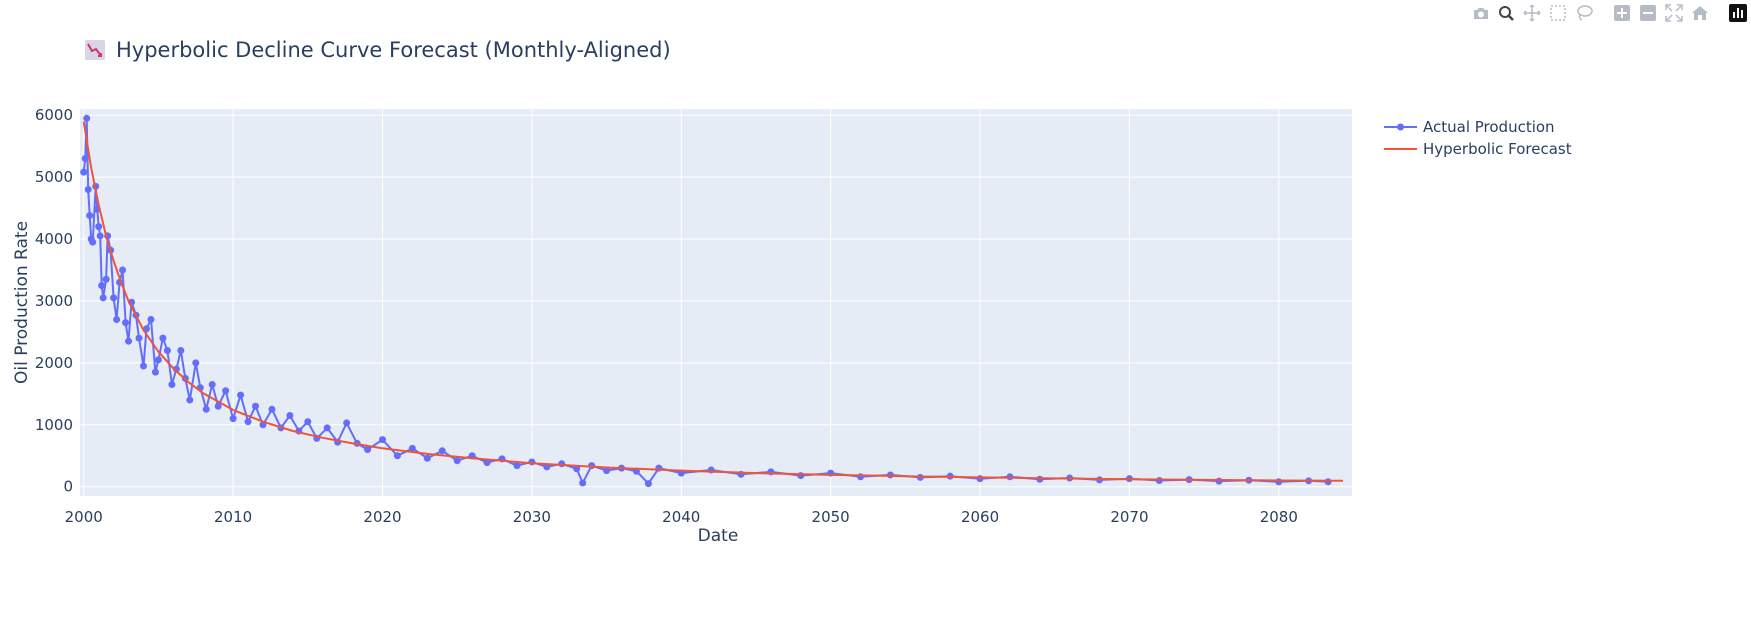 The height and width of the screenshot is (641, 1751). Describe the element at coordinates (95, 50) in the screenshot. I see `chart-decreasing-emoji-icon` at that location.